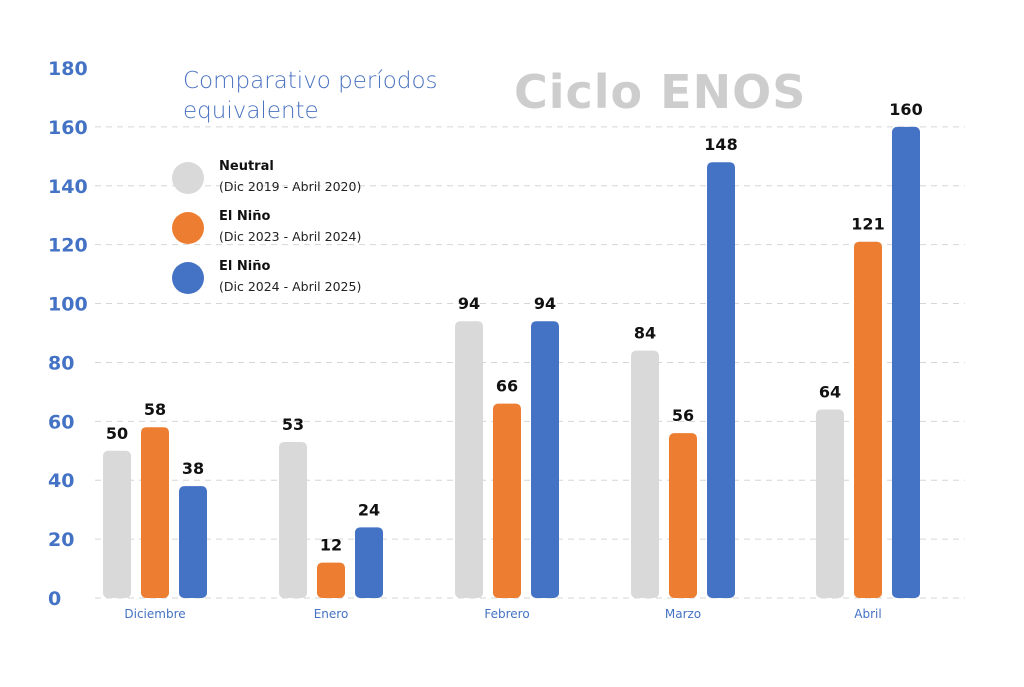  What do you see at coordinates (683, 415) in the screenshot?
I see `data-label: 56` at bounding box center [683, 415].